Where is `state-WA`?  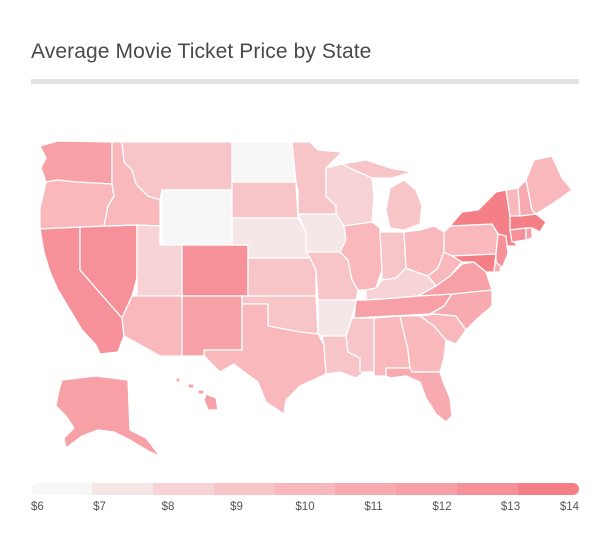 state-WA is located at coordinates (76, 162).